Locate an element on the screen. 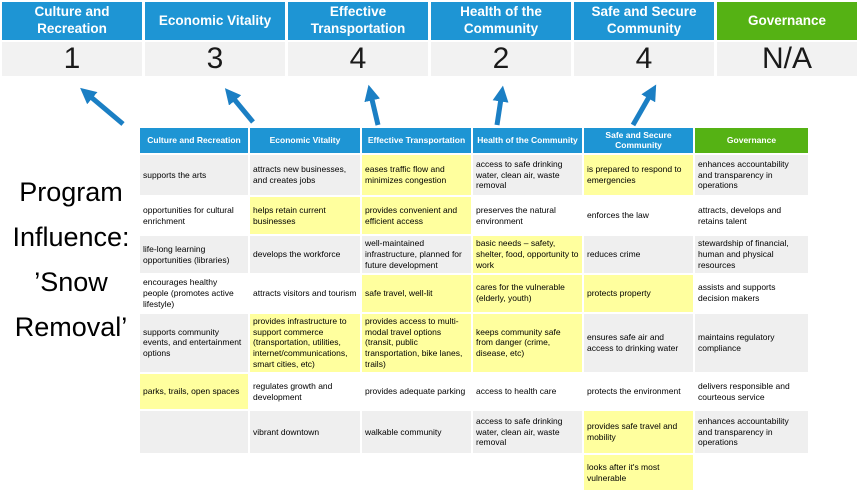 The width and height of the screenshot is (859, 490). matrix-cell-r7-c3: walkable community is located at coordinates (416, 432).